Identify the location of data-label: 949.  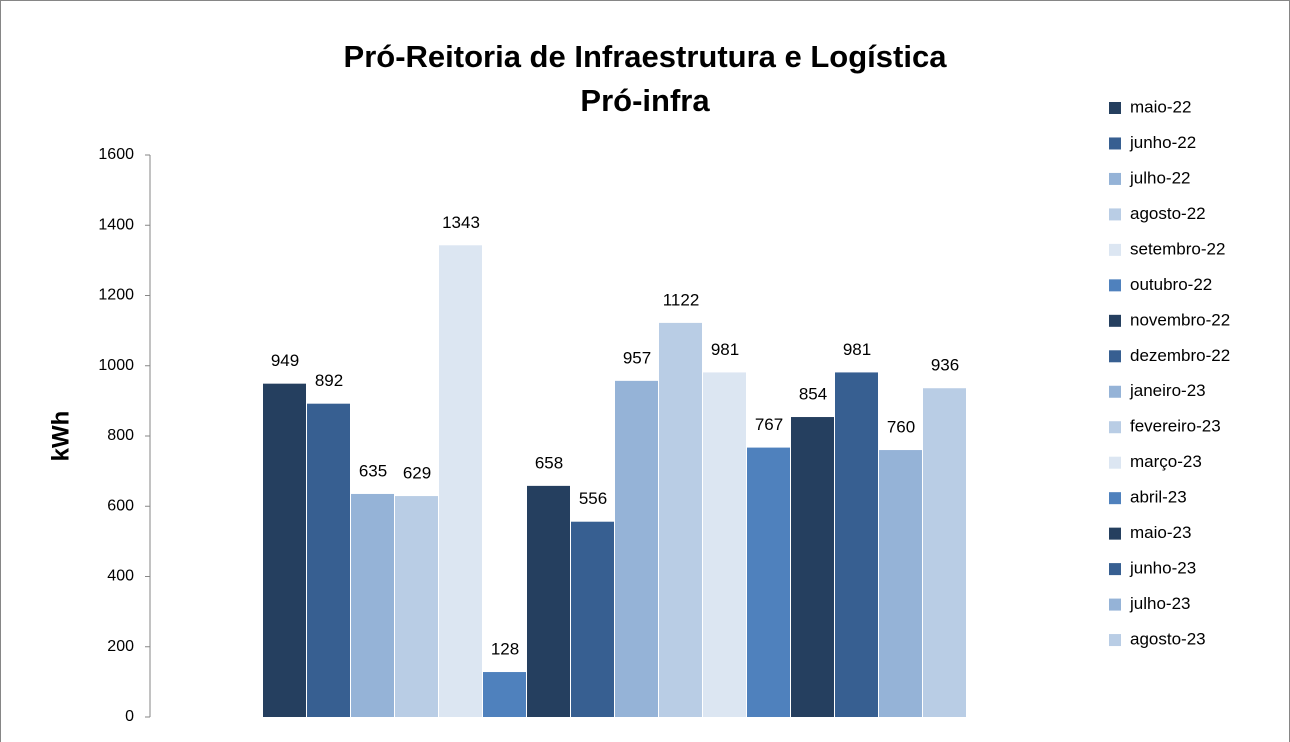
(285, 360).